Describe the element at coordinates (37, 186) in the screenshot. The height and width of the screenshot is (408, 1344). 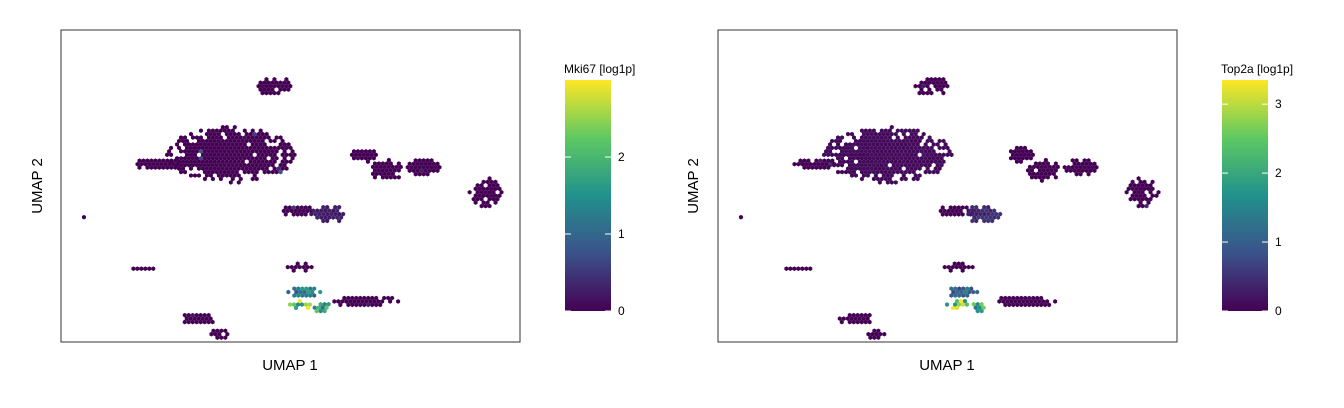
I see `y-axis-label: UMAP 2` at that location.